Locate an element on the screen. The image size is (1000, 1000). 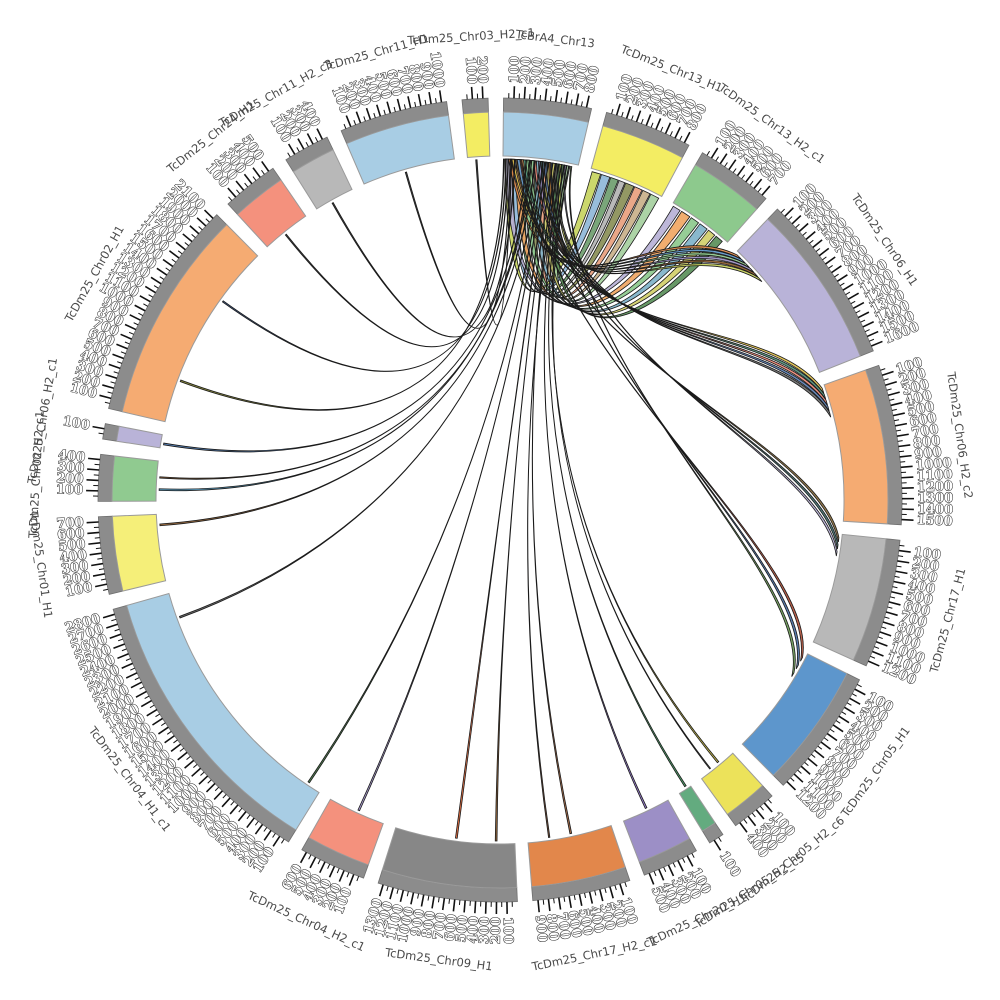
segment-TcDm25_Chr17_H1 is located at coordinates (849, 597).